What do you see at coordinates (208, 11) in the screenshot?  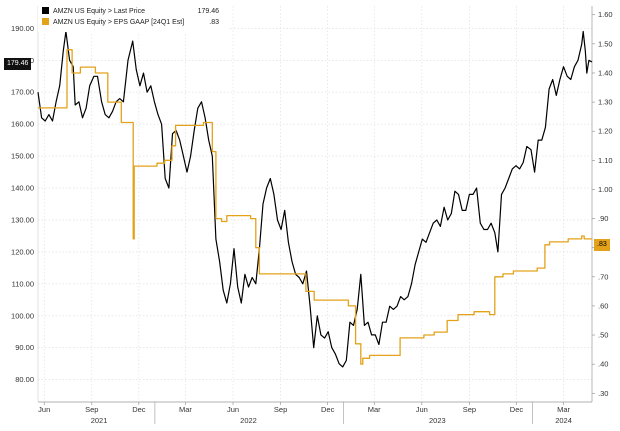 I see `legend-value-price: 179.46` at bounding box center [208, 11].